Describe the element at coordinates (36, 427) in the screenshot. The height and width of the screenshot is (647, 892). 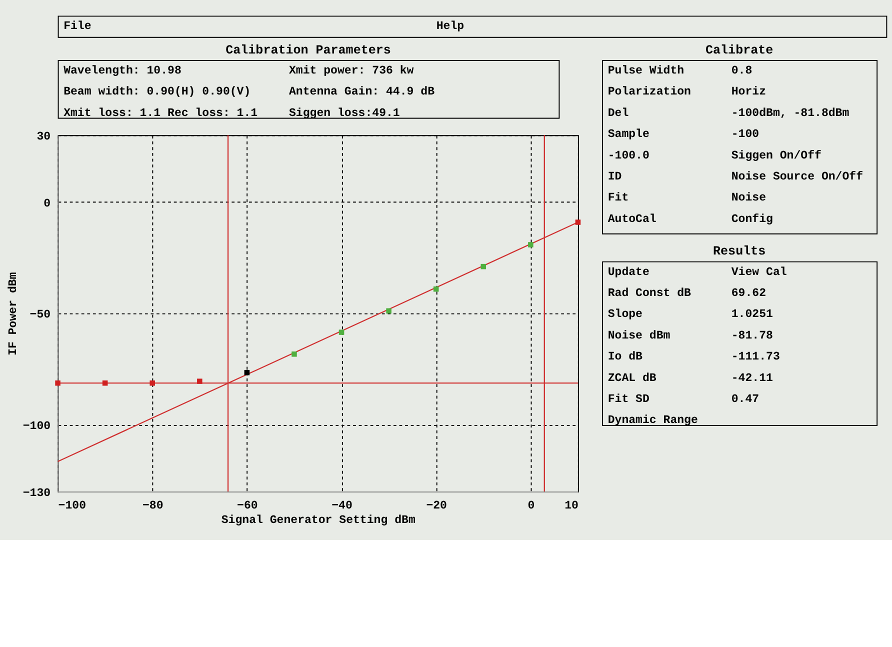
I see `y-tick-label: −100` at that location.